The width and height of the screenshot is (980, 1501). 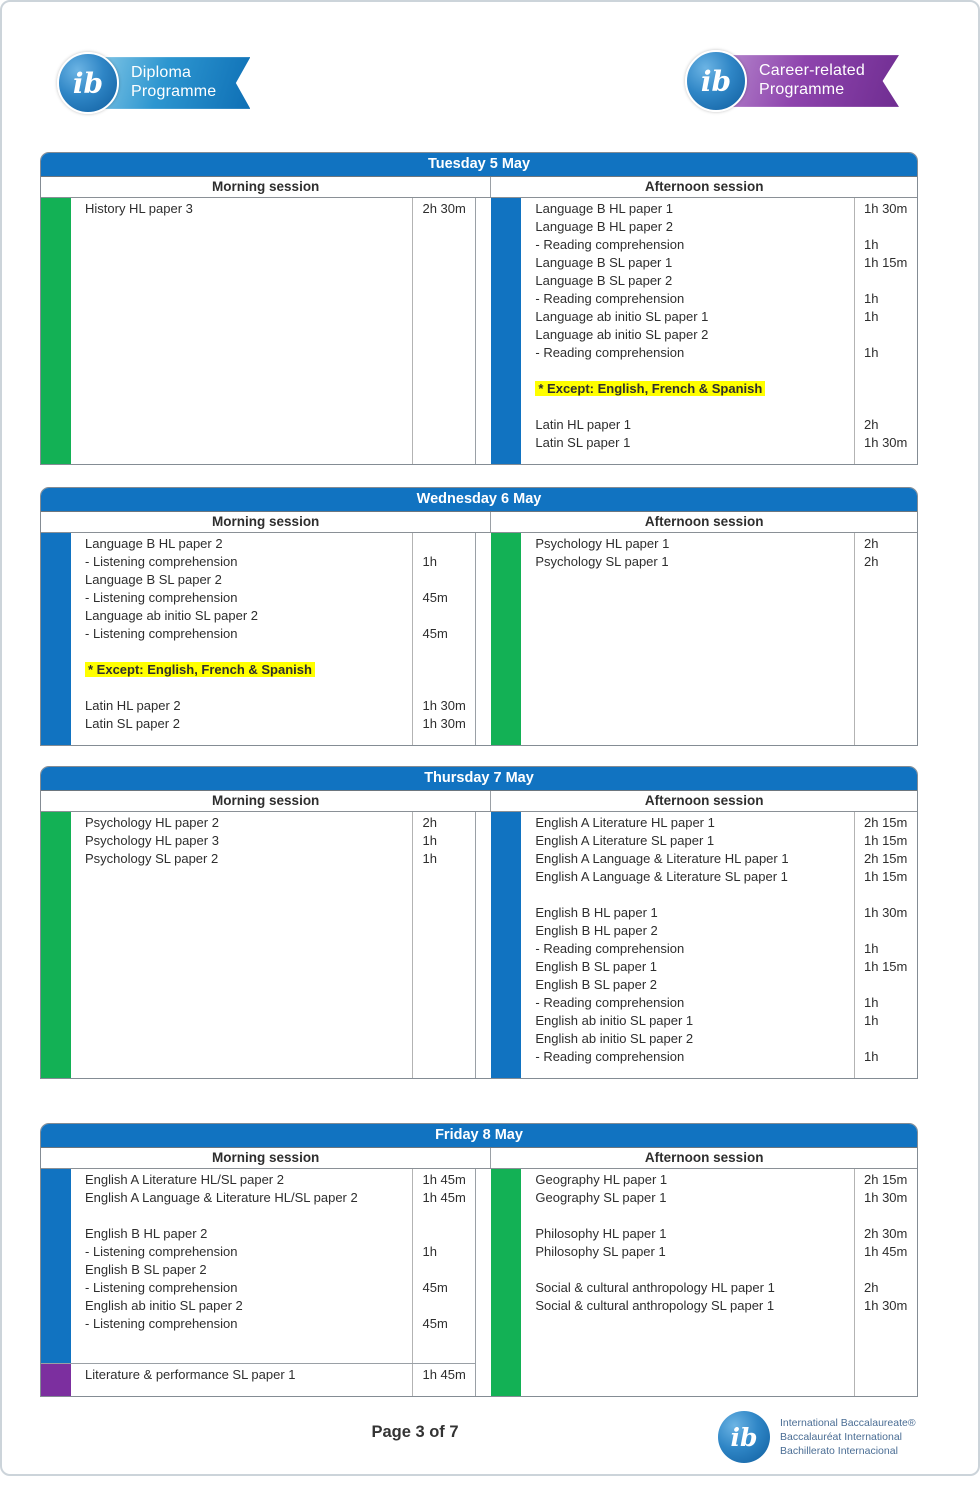 I want to click on exam-name: Philosophy SL paper 1, so click(x=600, y=1251).